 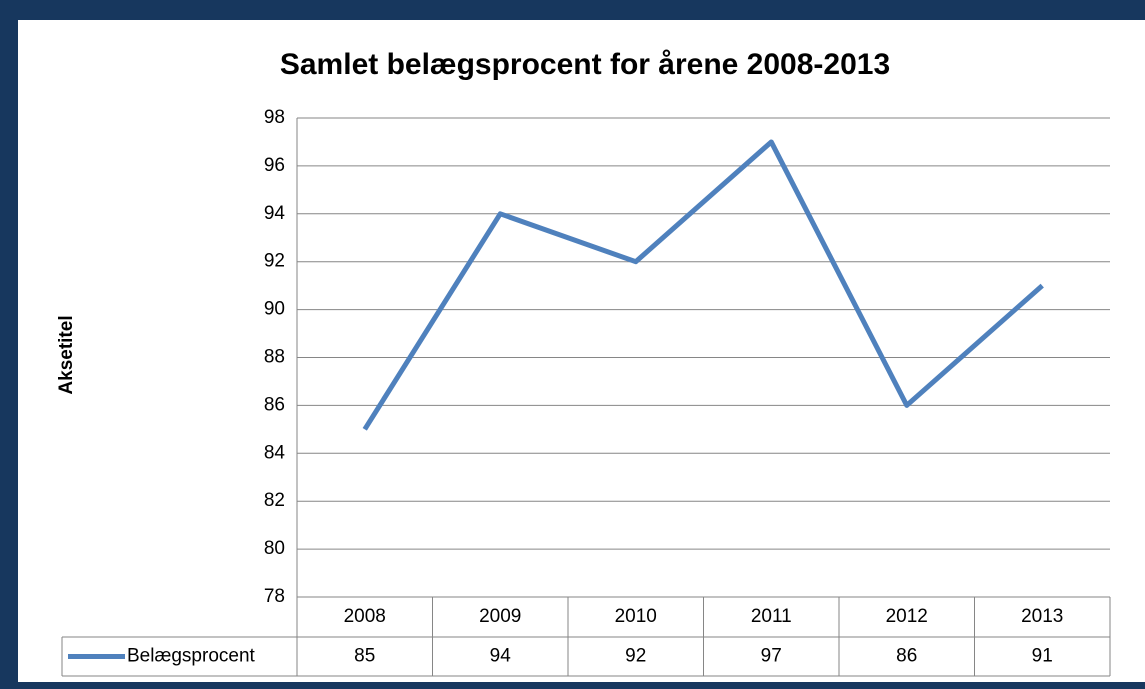 I want to click on y-tick-label: 80, so click(x=274, y=548).